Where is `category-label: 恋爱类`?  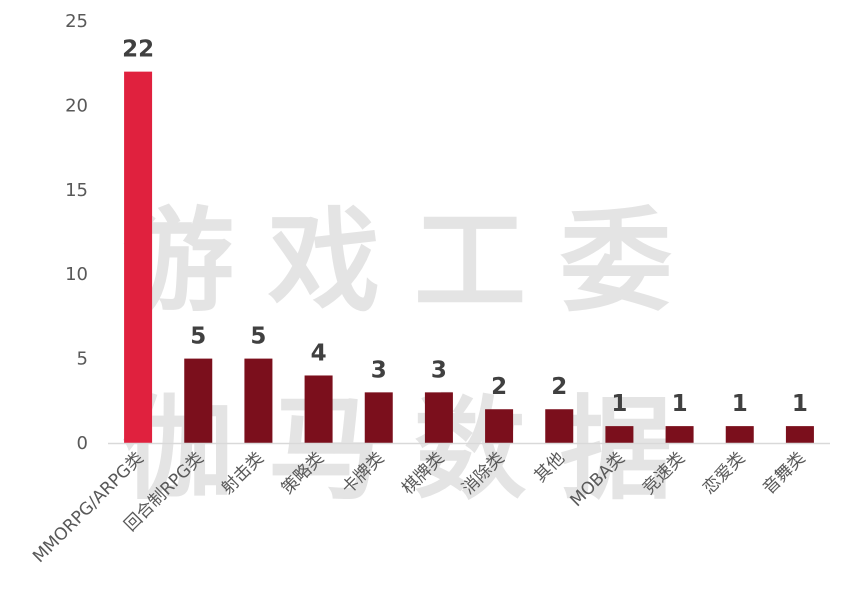 category-label: 恋爱类 is located at coordinates (723, 473).